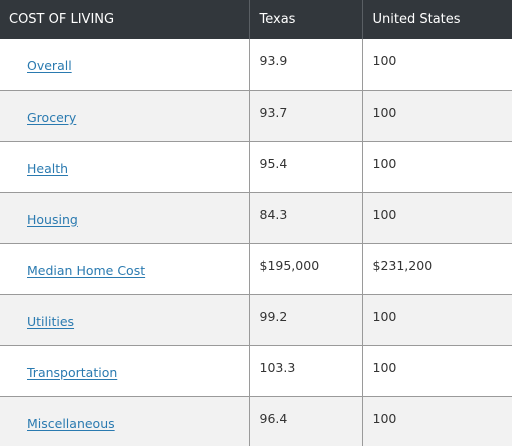  I want to click on table-header-row: COST OF LIVING Texas United States, so click(256, 19).